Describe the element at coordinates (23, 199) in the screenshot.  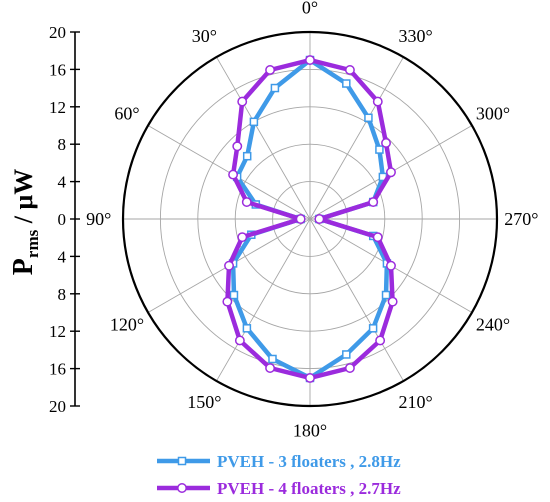
I see `y-axis-label-unit: / μW` at that location.